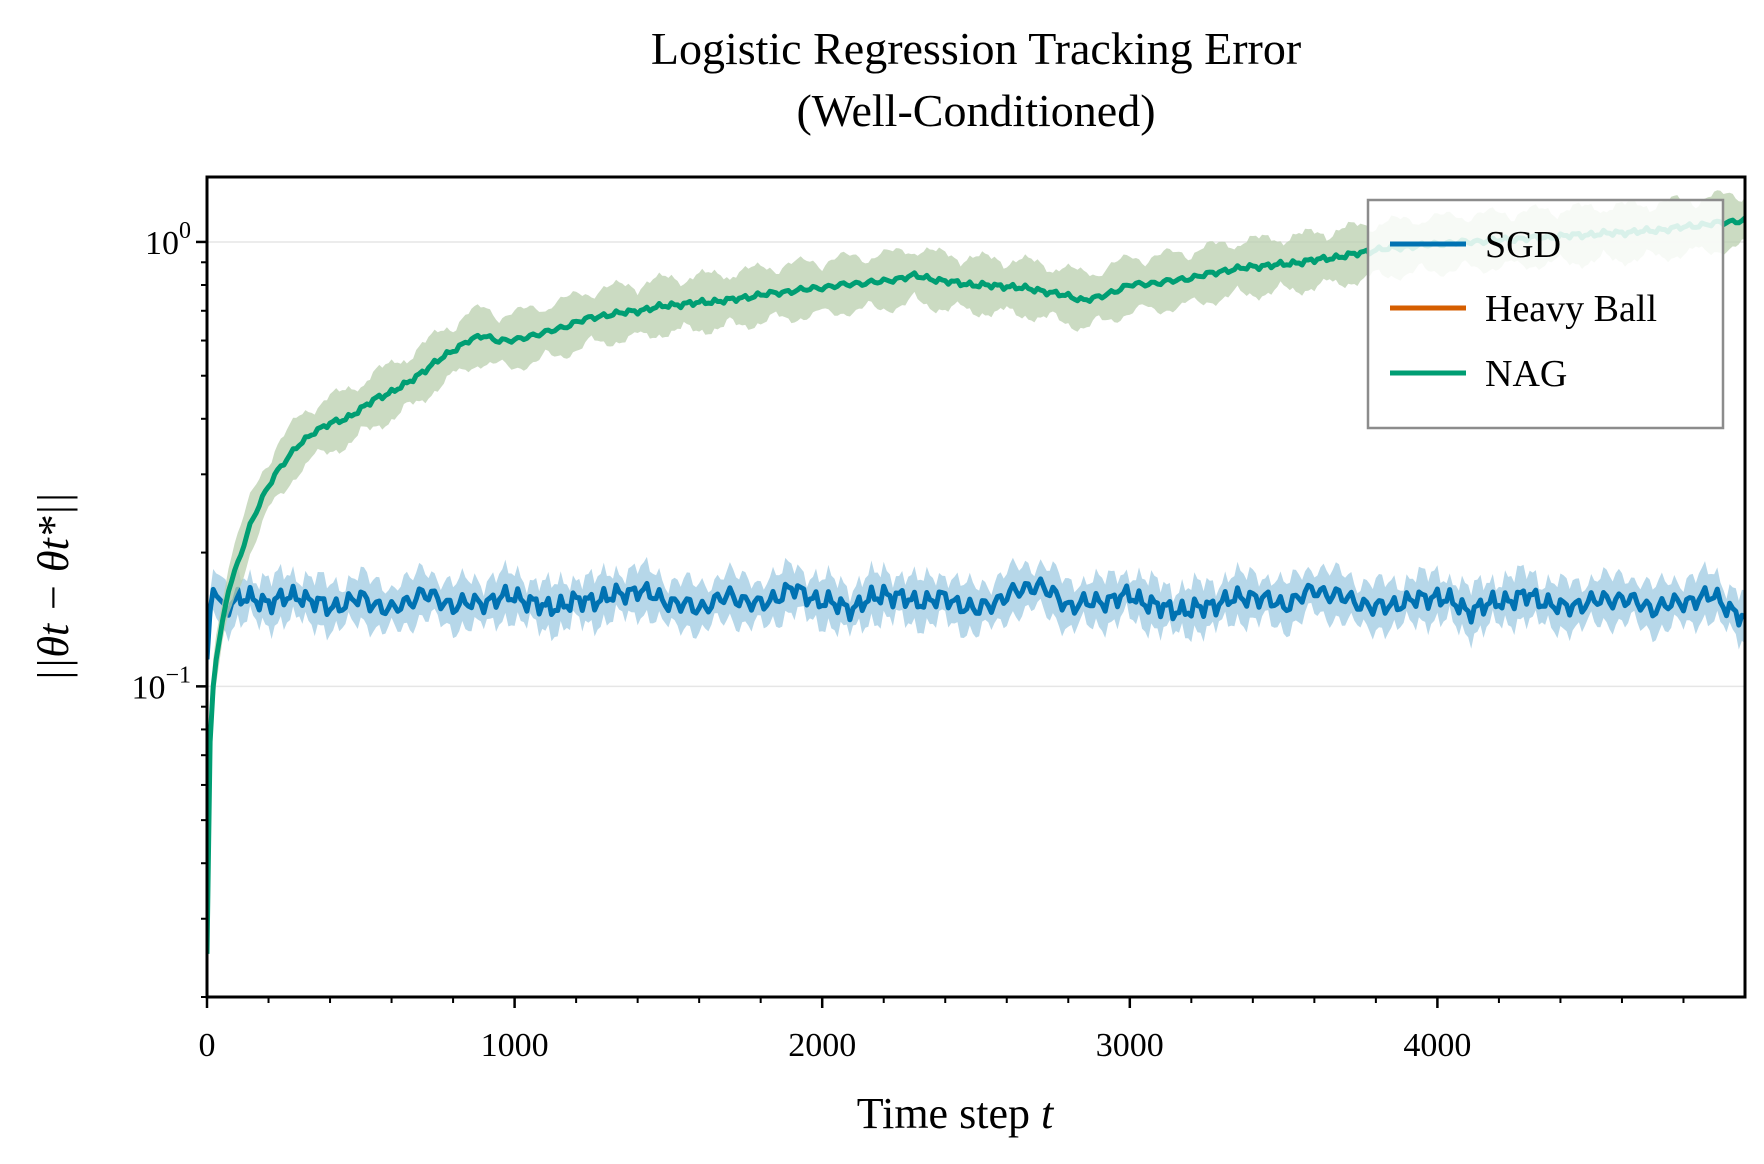  What do you see at coordinates (161, 684) in the screenshot?
I see `y-tick-label-0: 10⁻¹` at bounding box center [161, 684].